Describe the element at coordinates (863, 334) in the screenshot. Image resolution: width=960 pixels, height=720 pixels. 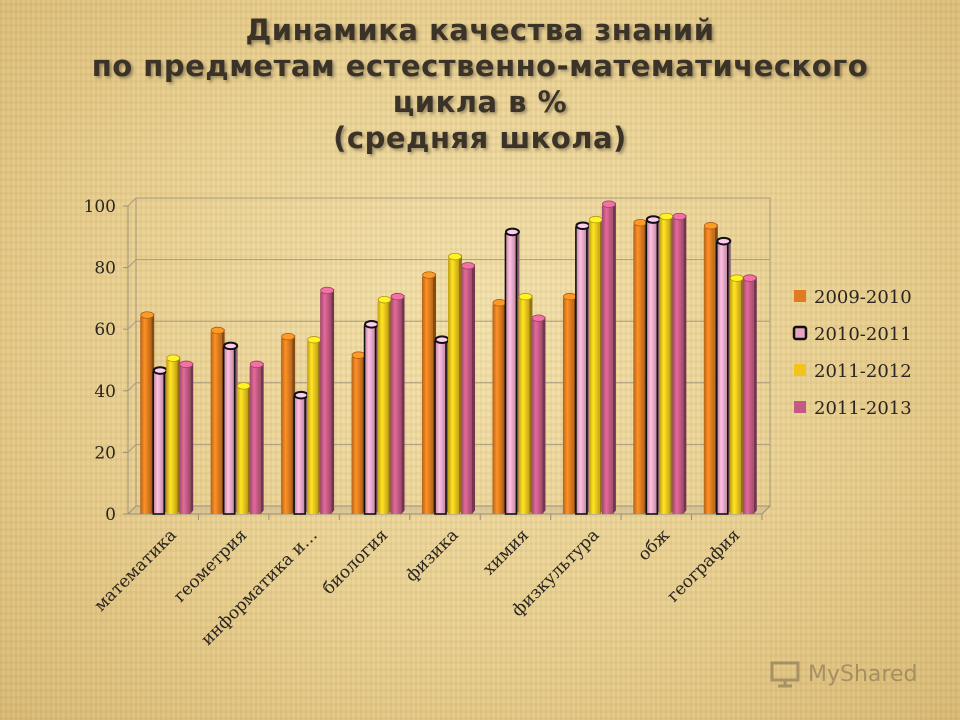
I see `legend-label: 2010-2011` at that location.